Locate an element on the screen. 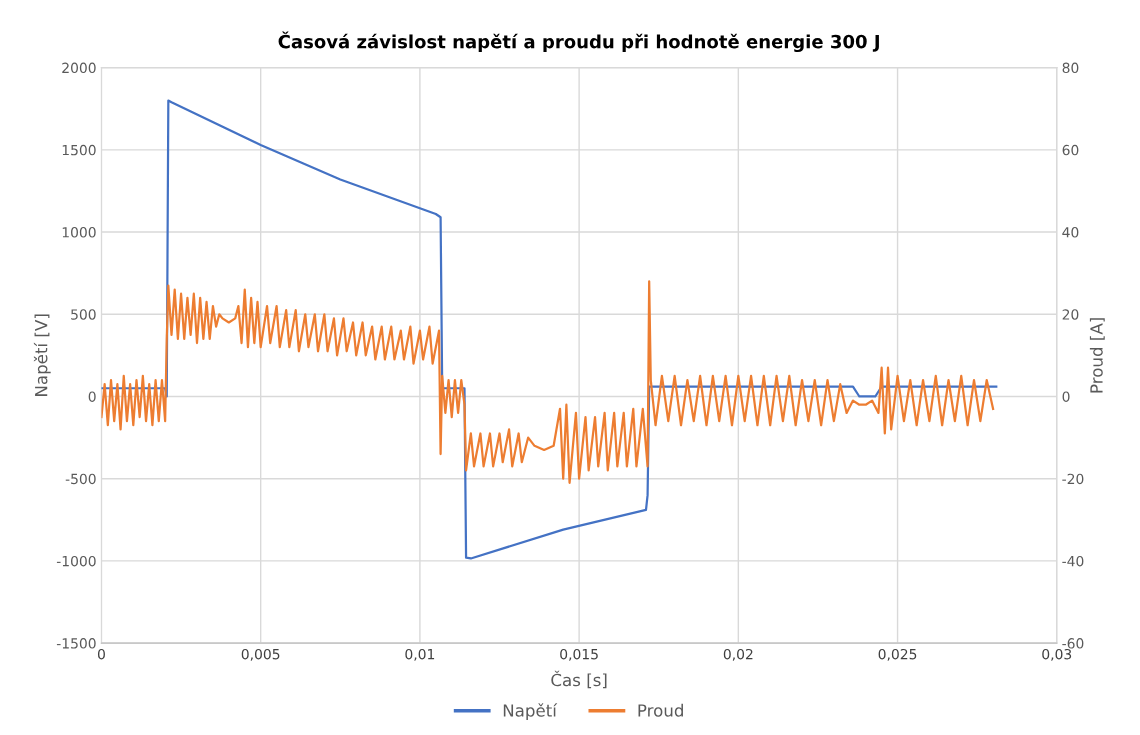  y-tick-label: 0 is located at coordinates (92, 396).